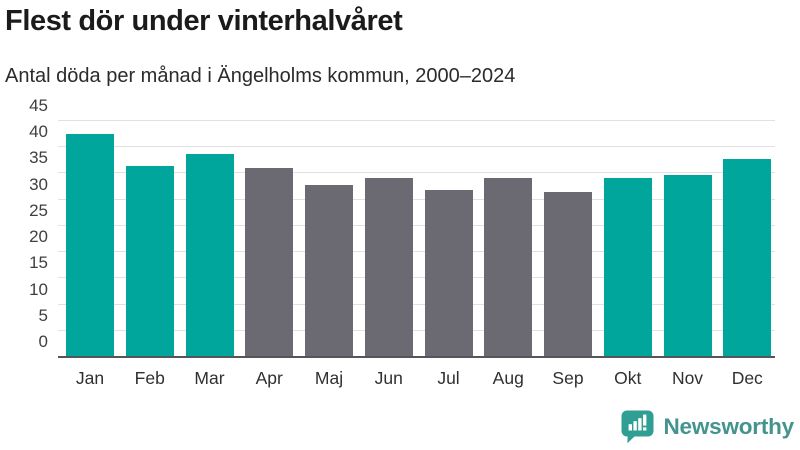 This screenshot has height=450, width=800. What do you see at coordinates (38, 105) in the screenshot?
I see `y-tick-45: 45` at bounding box center [38, 105].